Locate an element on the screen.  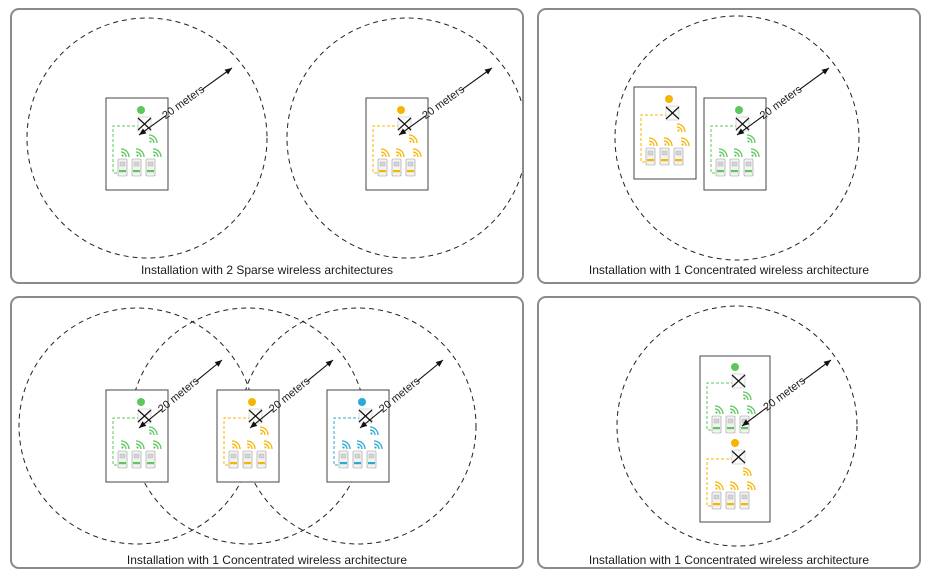
diagram-one-concentrated-a: 20 meters is located at coordinates (737, 138).